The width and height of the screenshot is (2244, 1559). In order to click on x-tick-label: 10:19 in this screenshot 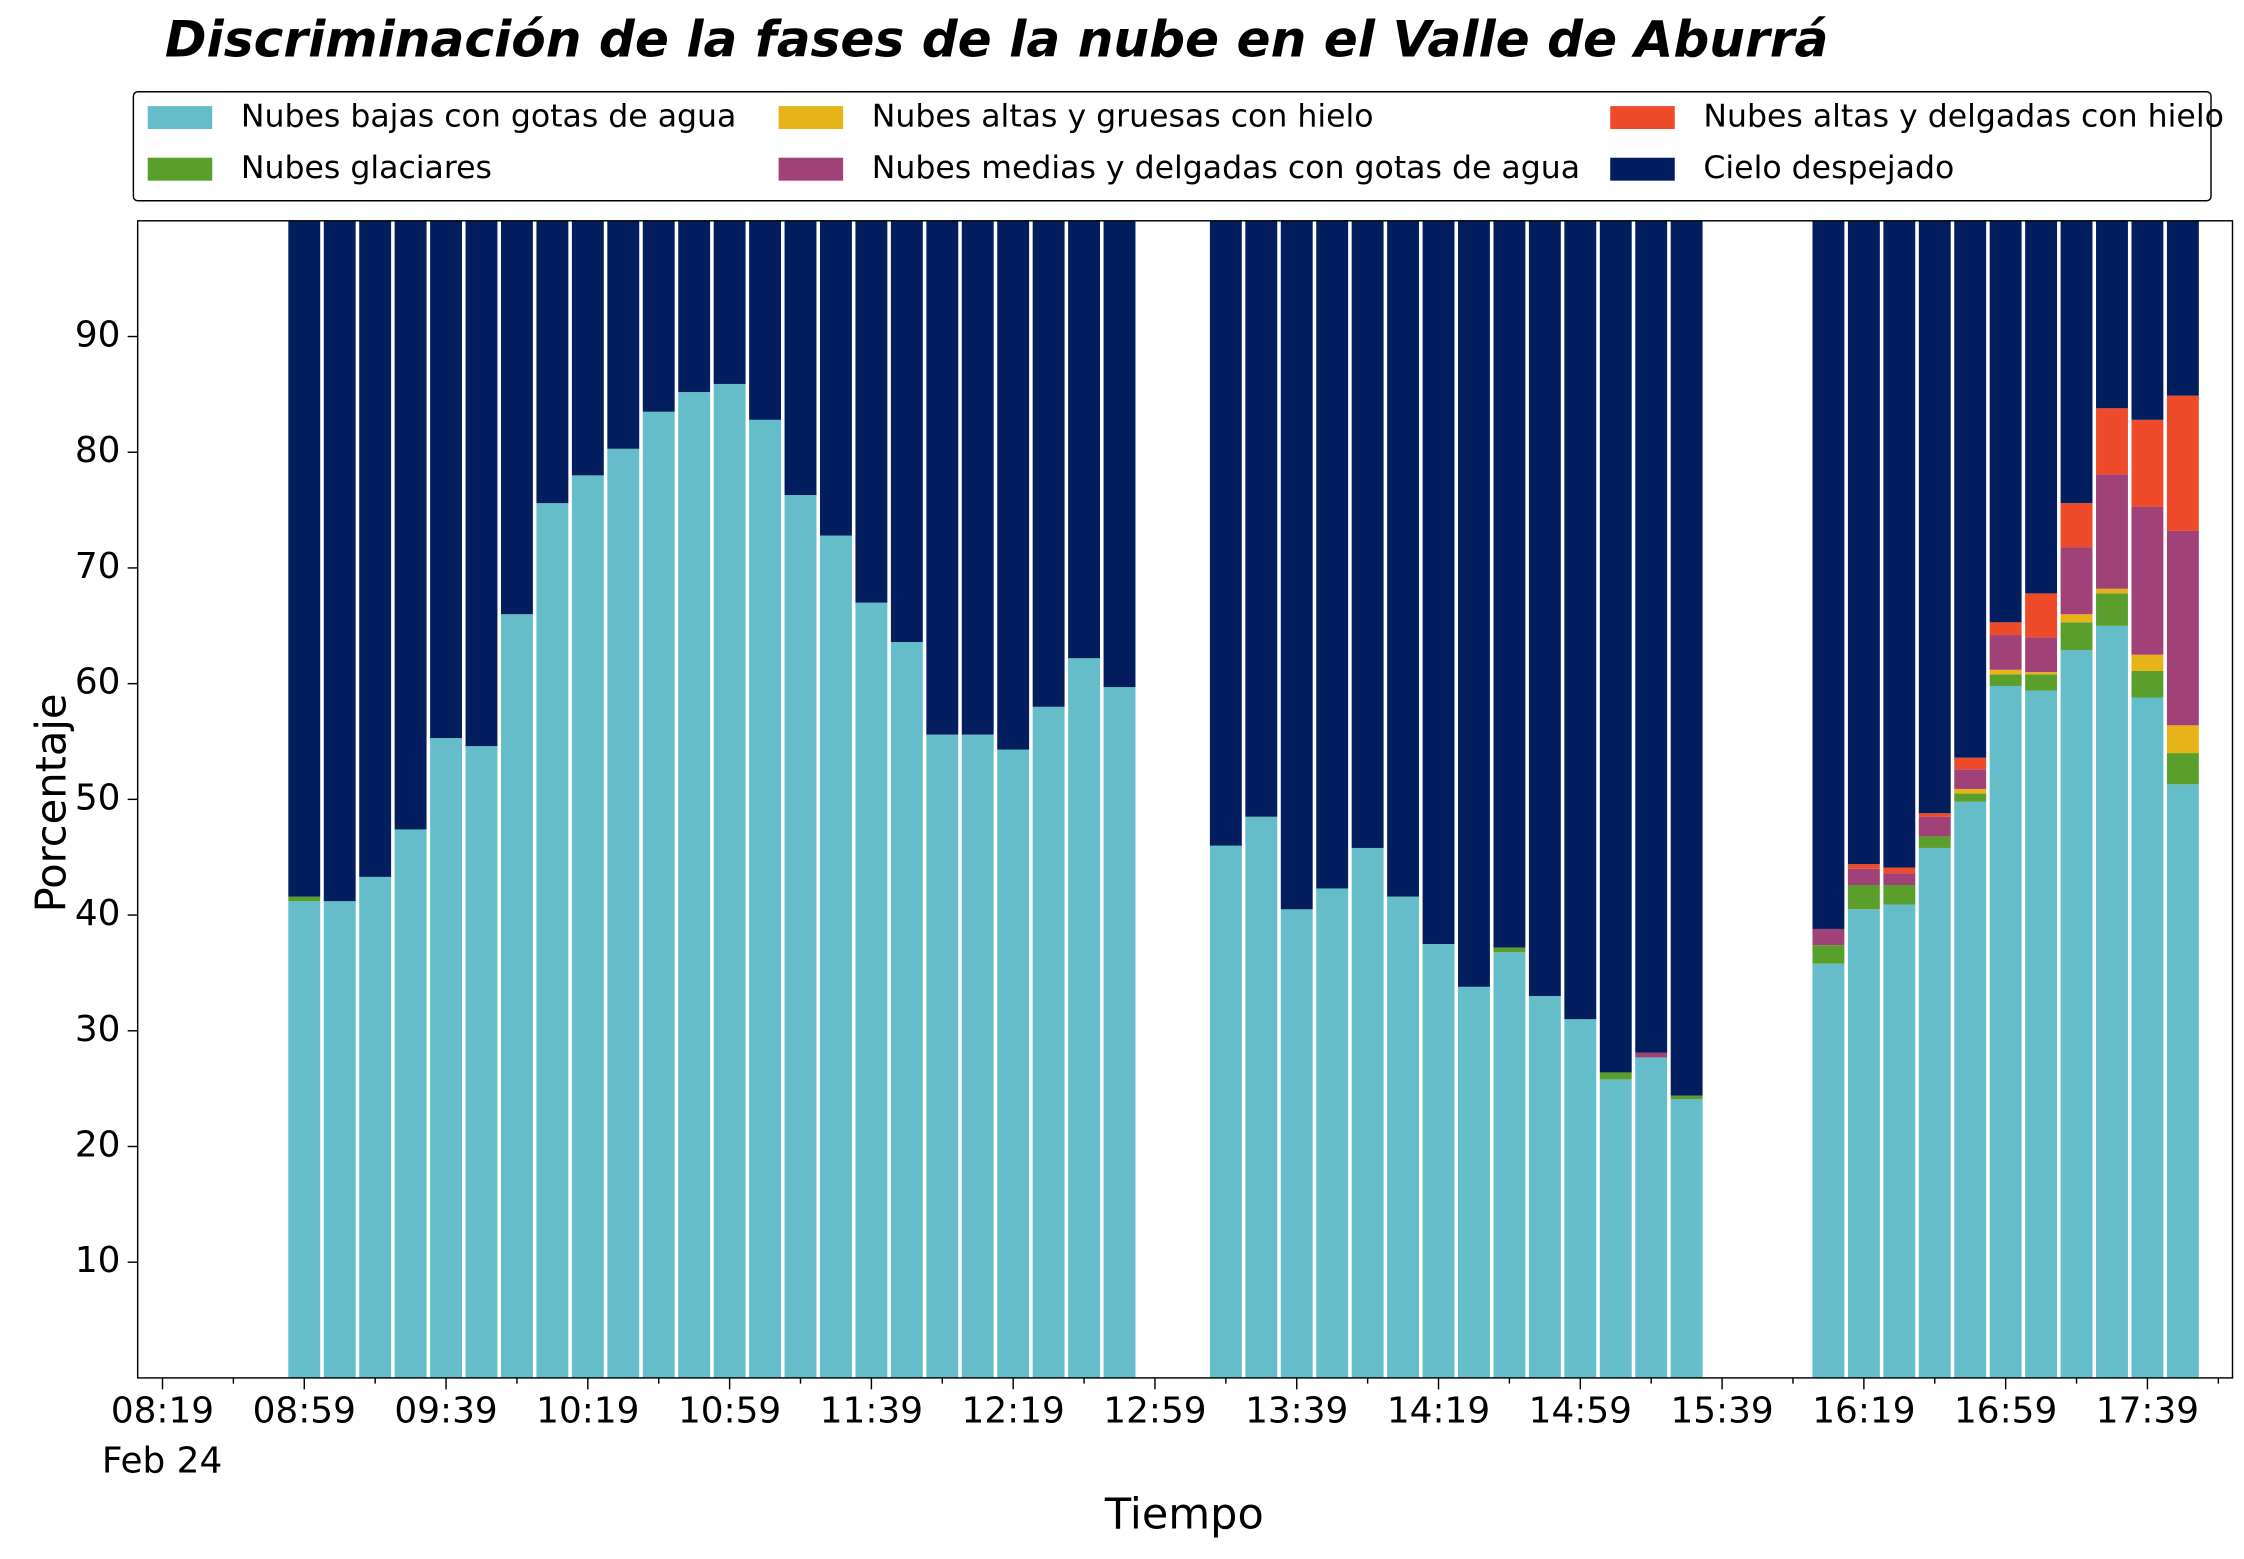, I will do `click(587, 1410)`.